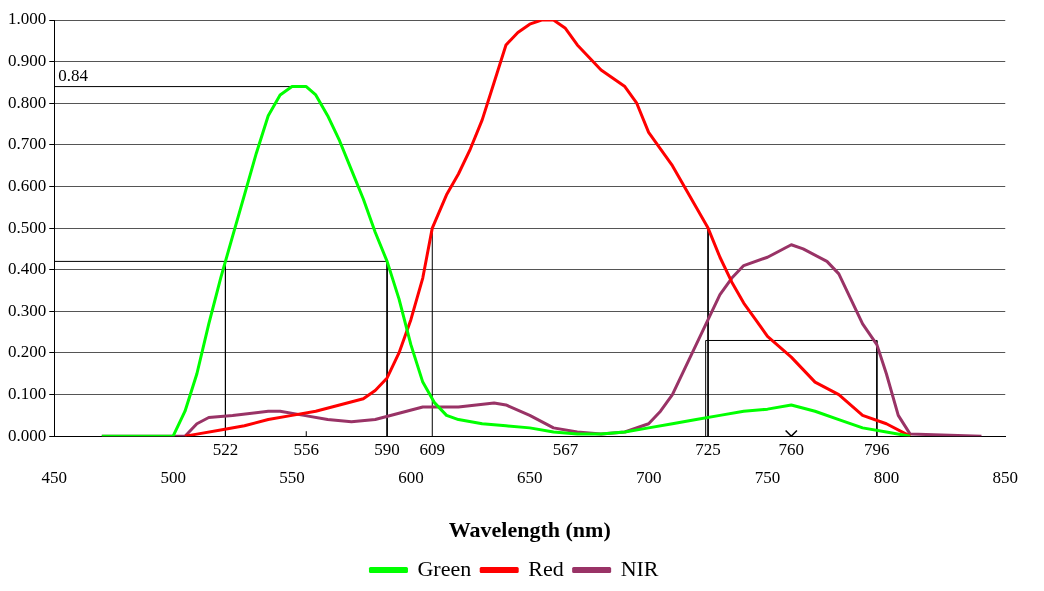 Image resolution: width=1044 pixels, height=591 pixels. What do you see at coordinates (648, 477) in the screenshot?
I see `x-tick-label: 700` at bounding box center [648, 477].